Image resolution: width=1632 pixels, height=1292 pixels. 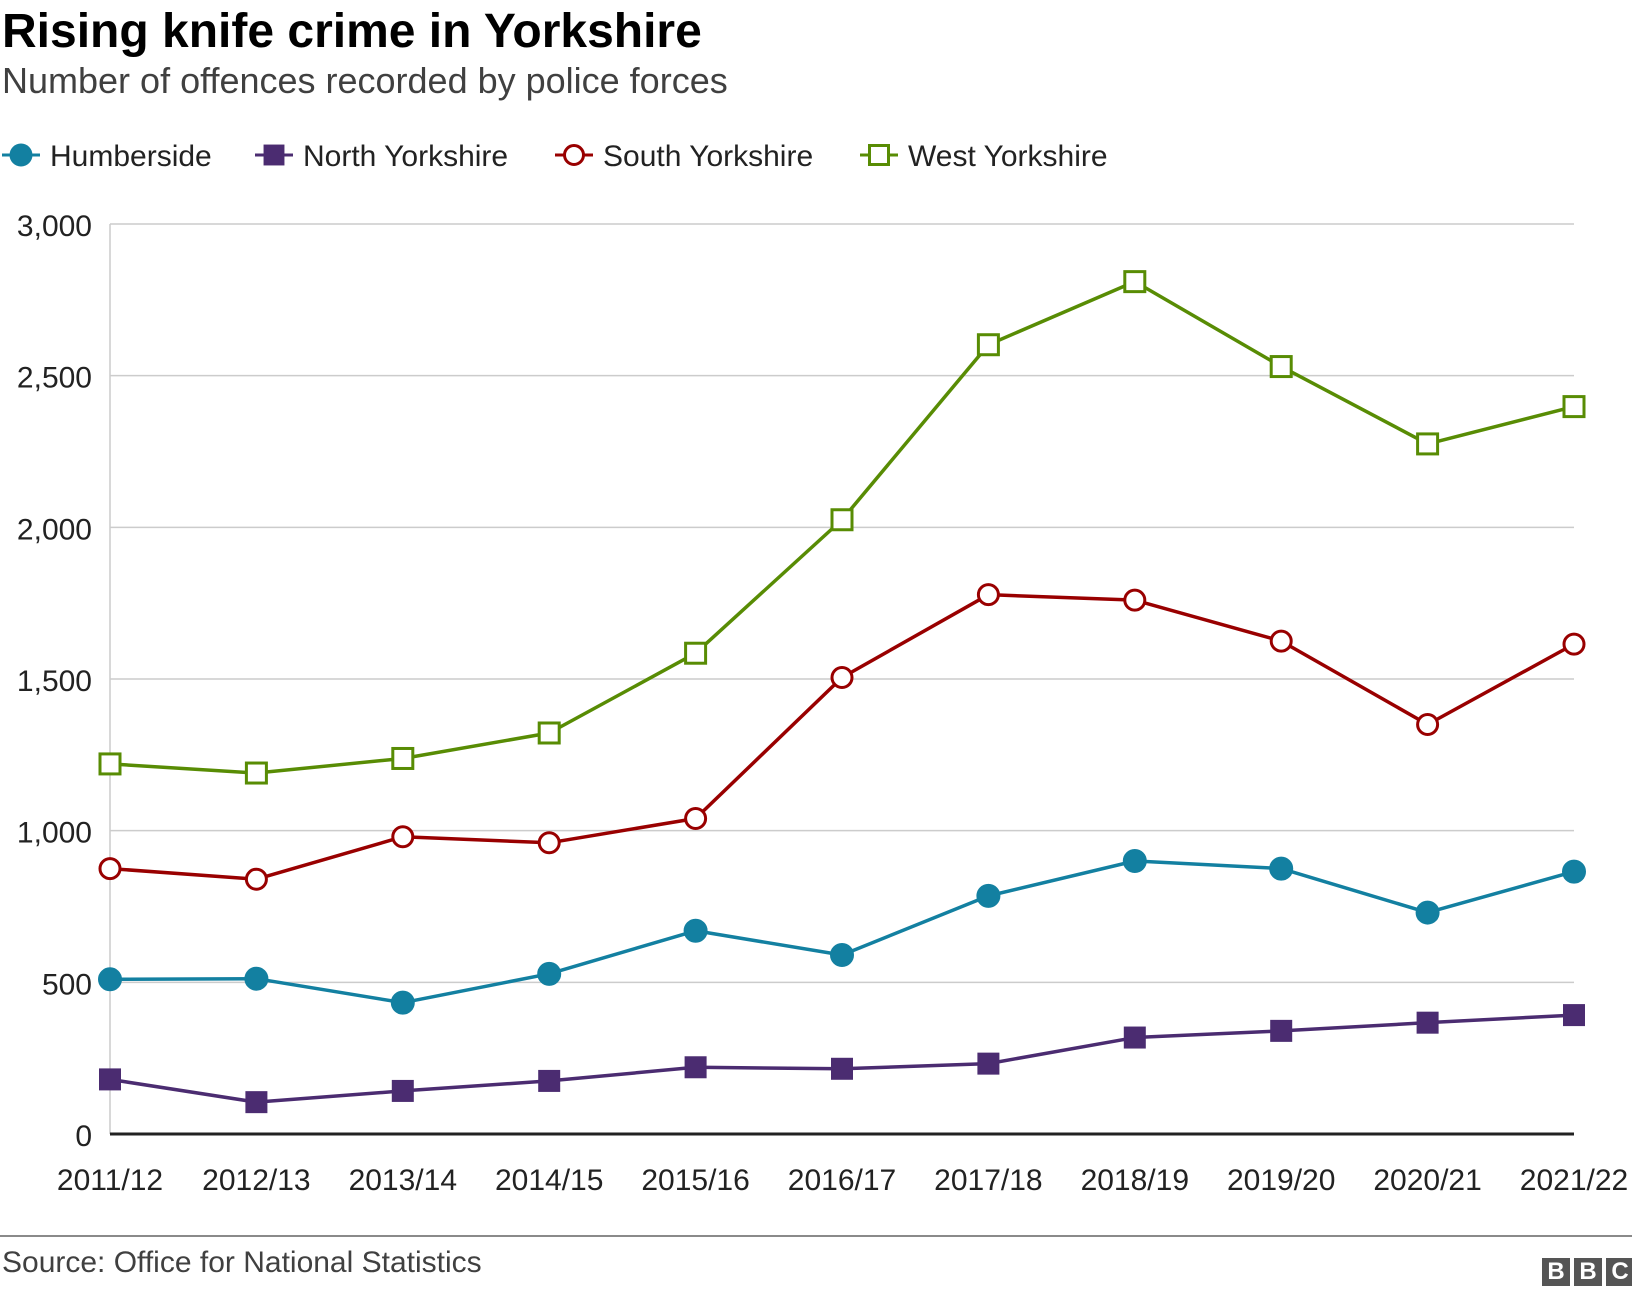 I want to click on x-tick-label: 2013/14, so click(x=403, y=1180).